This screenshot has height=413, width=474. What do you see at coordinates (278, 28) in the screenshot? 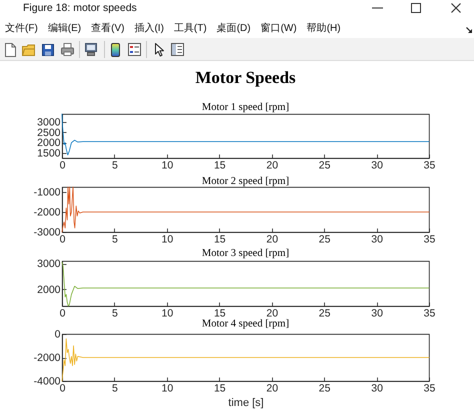
I see `text: 窗口(W)` at bounding box center [278, 28].